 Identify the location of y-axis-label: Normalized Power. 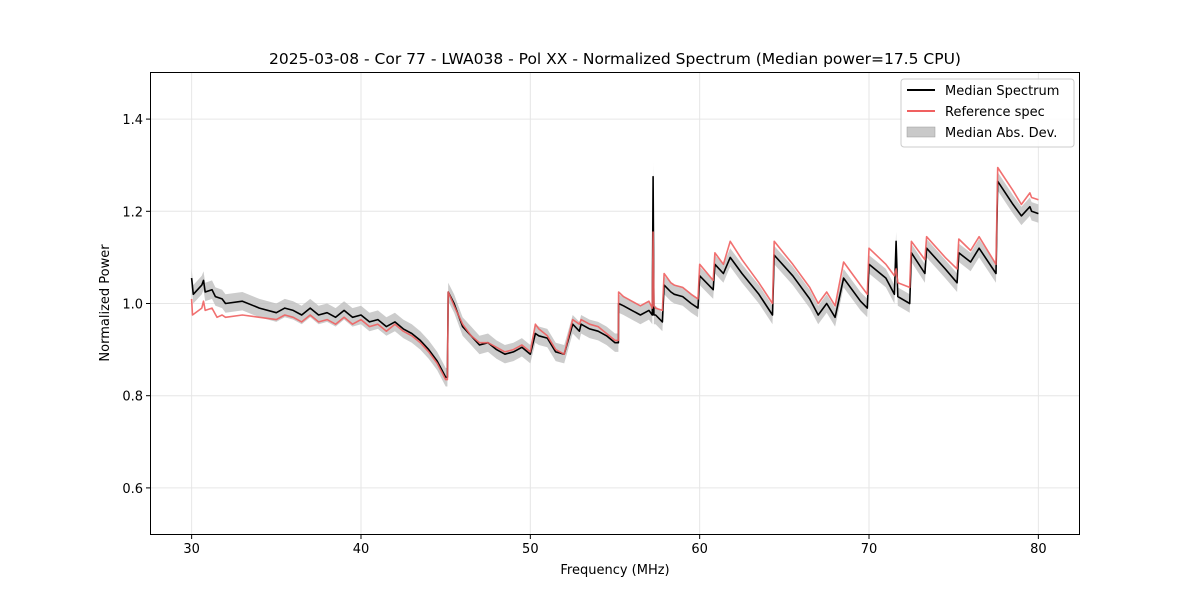
(105, 303).